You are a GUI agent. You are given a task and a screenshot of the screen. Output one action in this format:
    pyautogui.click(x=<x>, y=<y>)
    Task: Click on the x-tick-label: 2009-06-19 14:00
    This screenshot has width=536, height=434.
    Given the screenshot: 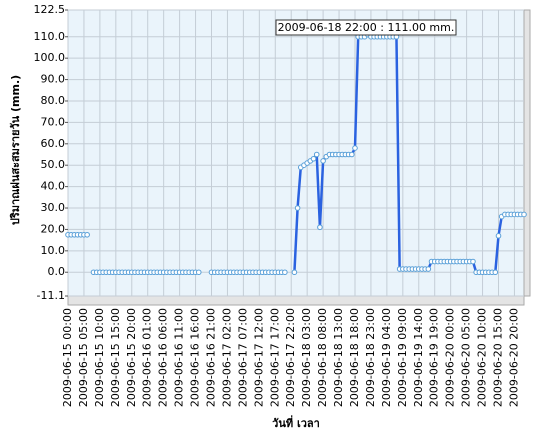 What is the action you would take?
    pyautogui.click(x=418, y=357)
    